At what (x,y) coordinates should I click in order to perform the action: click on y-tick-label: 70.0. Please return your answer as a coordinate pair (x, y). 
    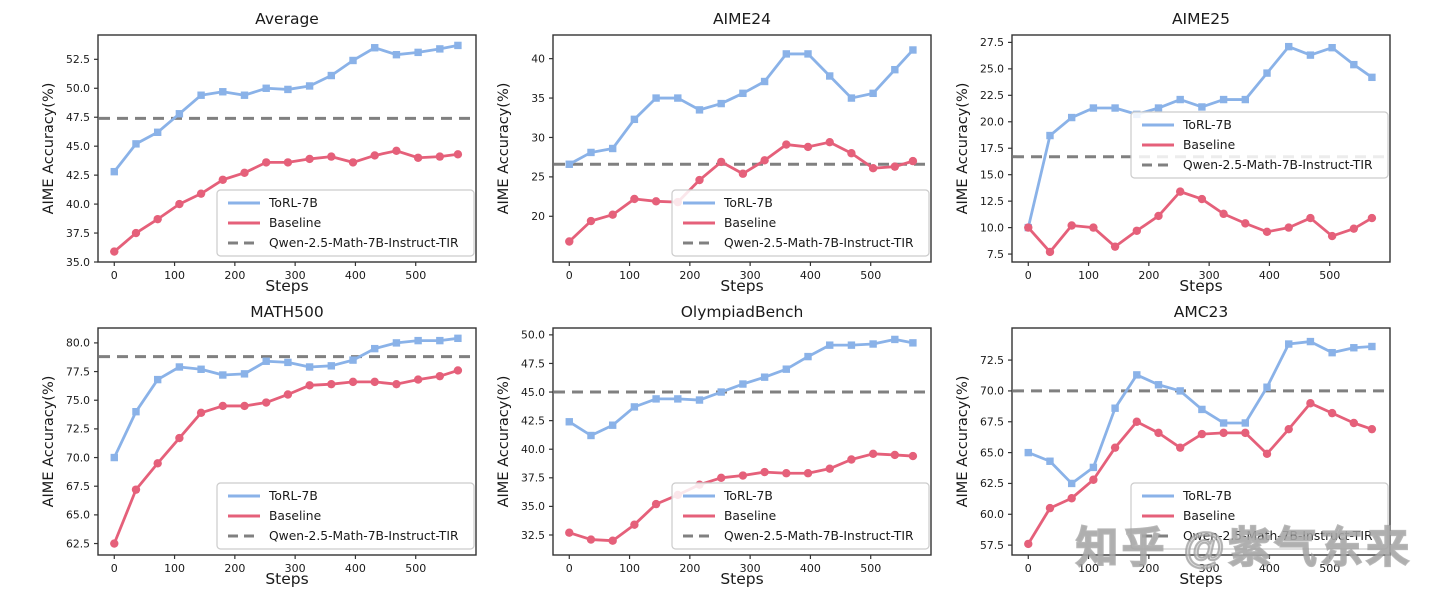
    Looking at the image, I should click on (78, 457).